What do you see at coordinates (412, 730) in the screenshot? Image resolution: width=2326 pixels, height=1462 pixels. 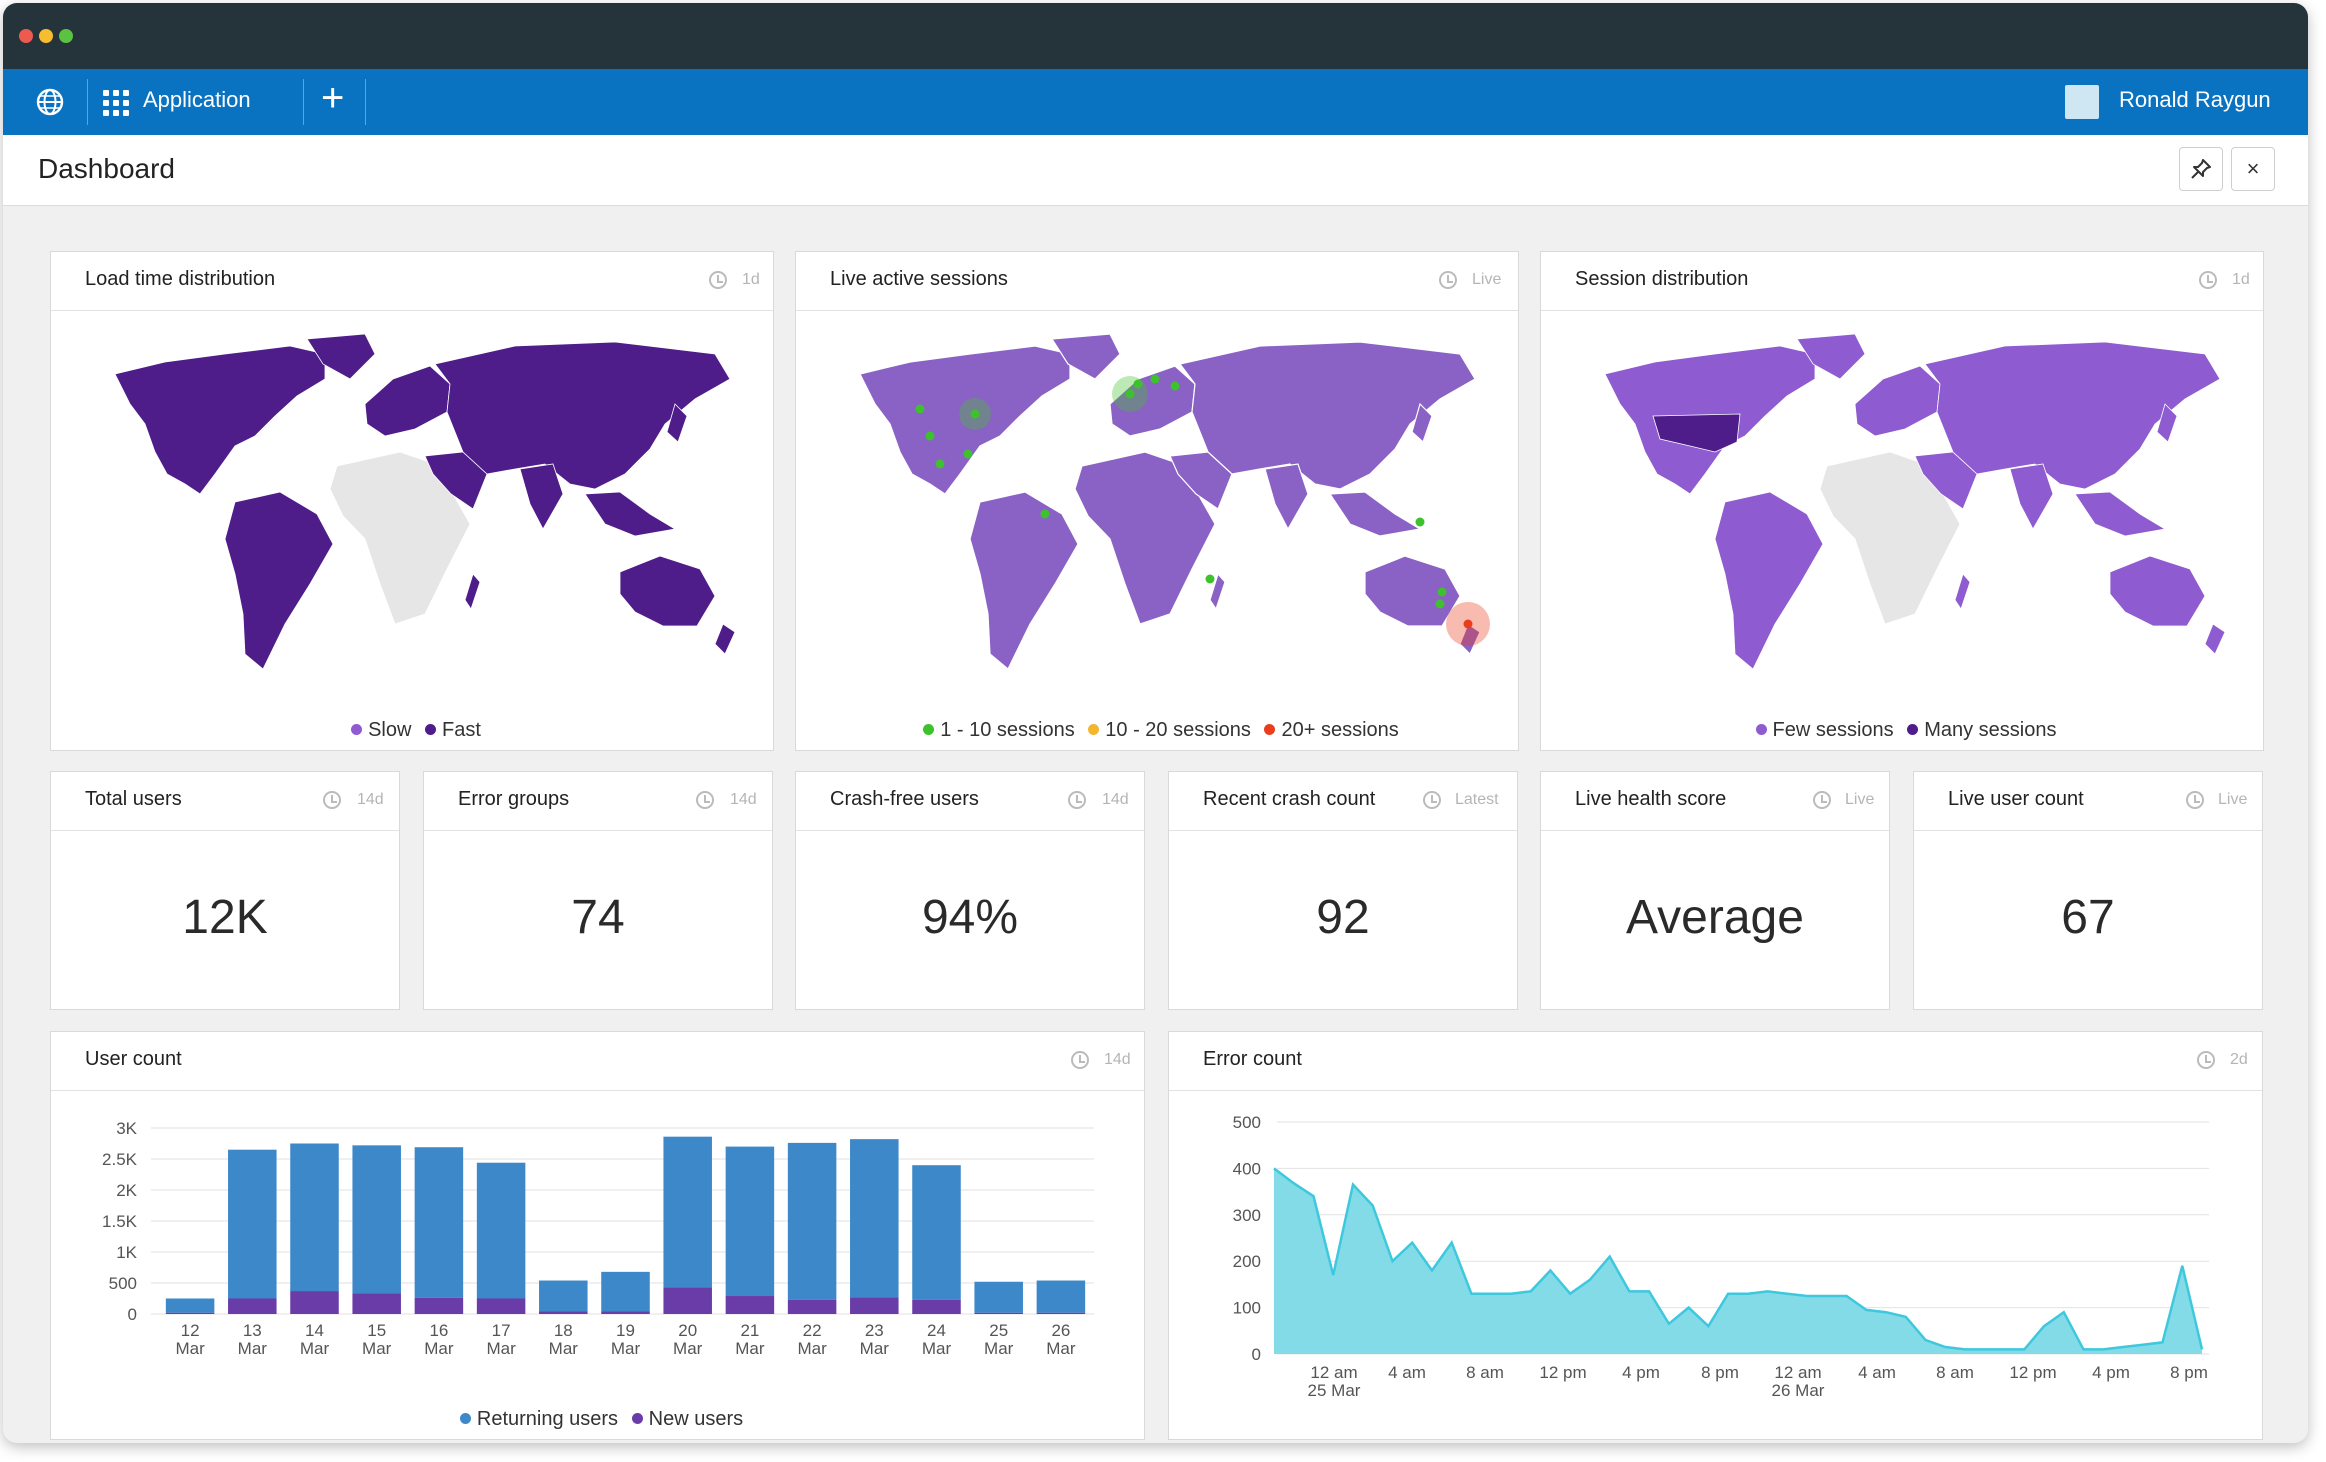 I see `map-legend: Slow Fast` at bounding box center [412, 730].